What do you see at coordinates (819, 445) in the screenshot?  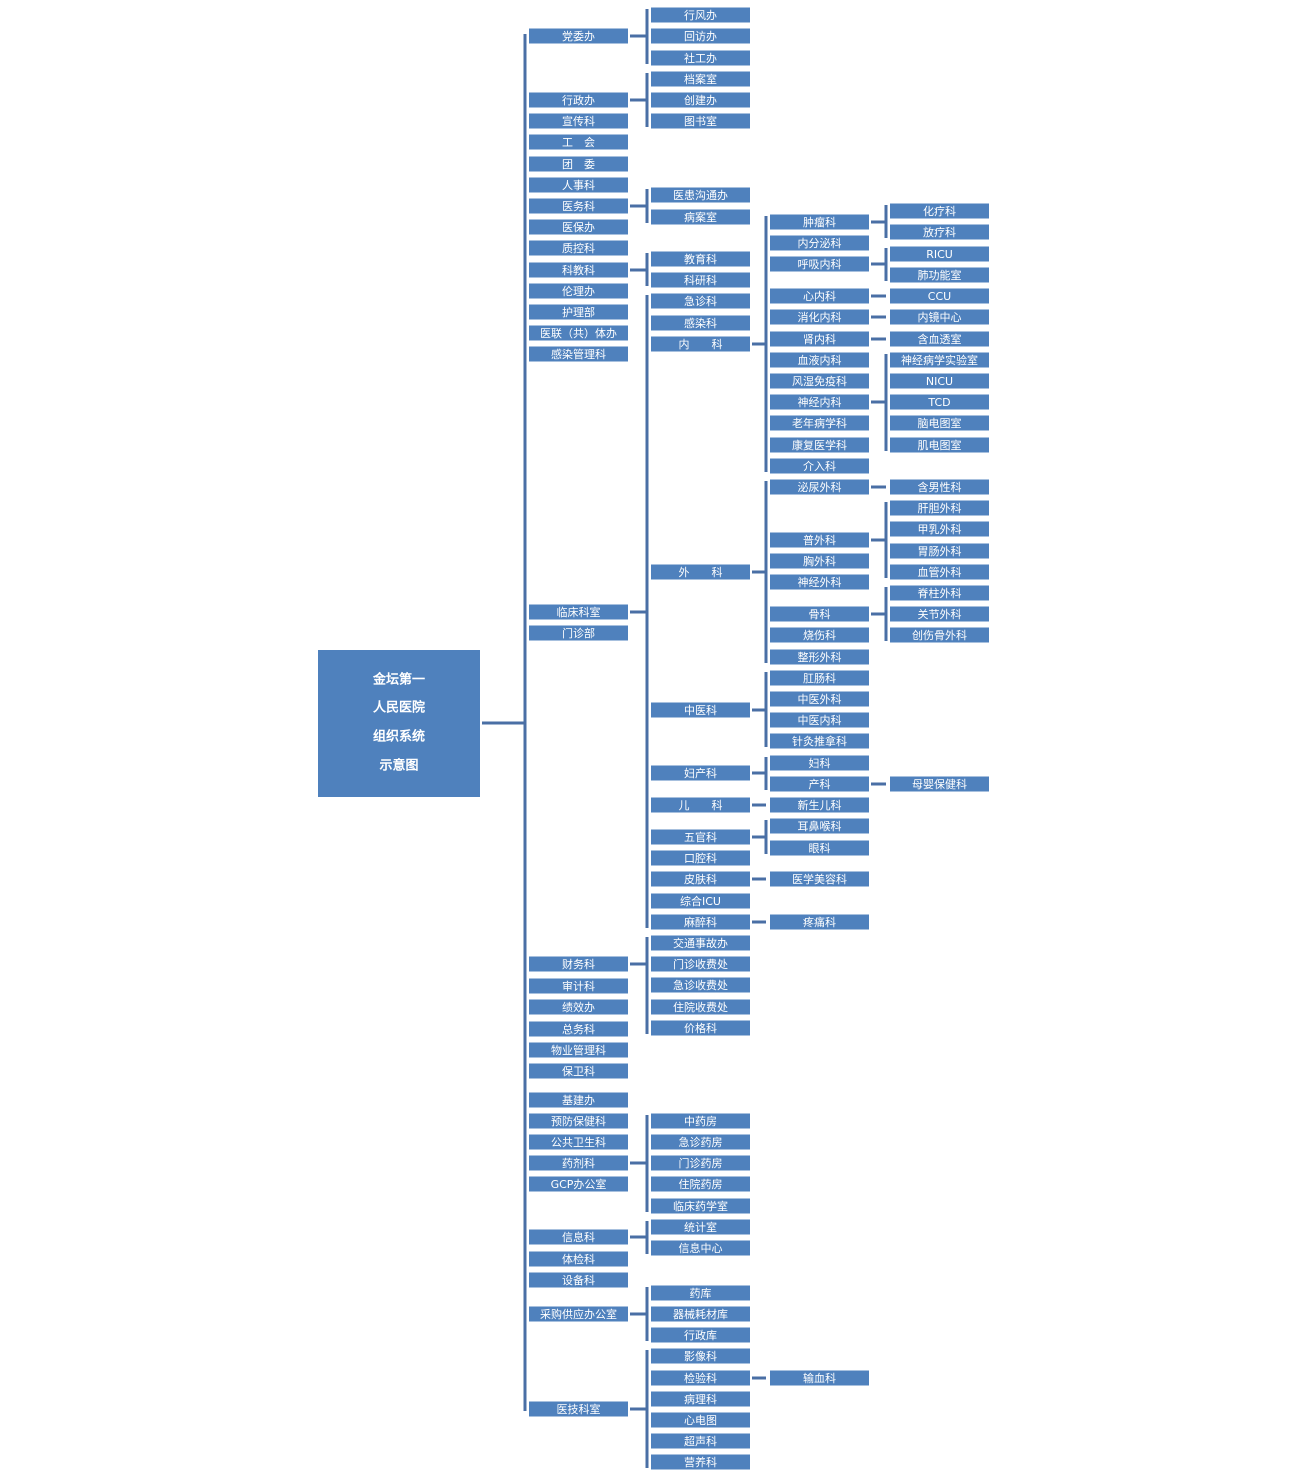 I see `org-node-label: 康复医学科` at bounding box center [819, 445].